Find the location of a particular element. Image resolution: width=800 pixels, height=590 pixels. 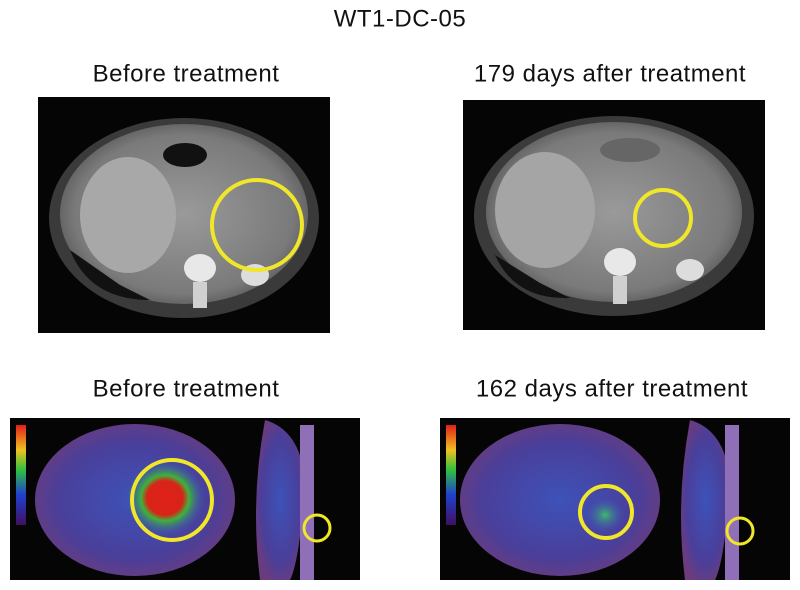

figure-title: WT1-DC-05 is located at coordinates (400, 18).